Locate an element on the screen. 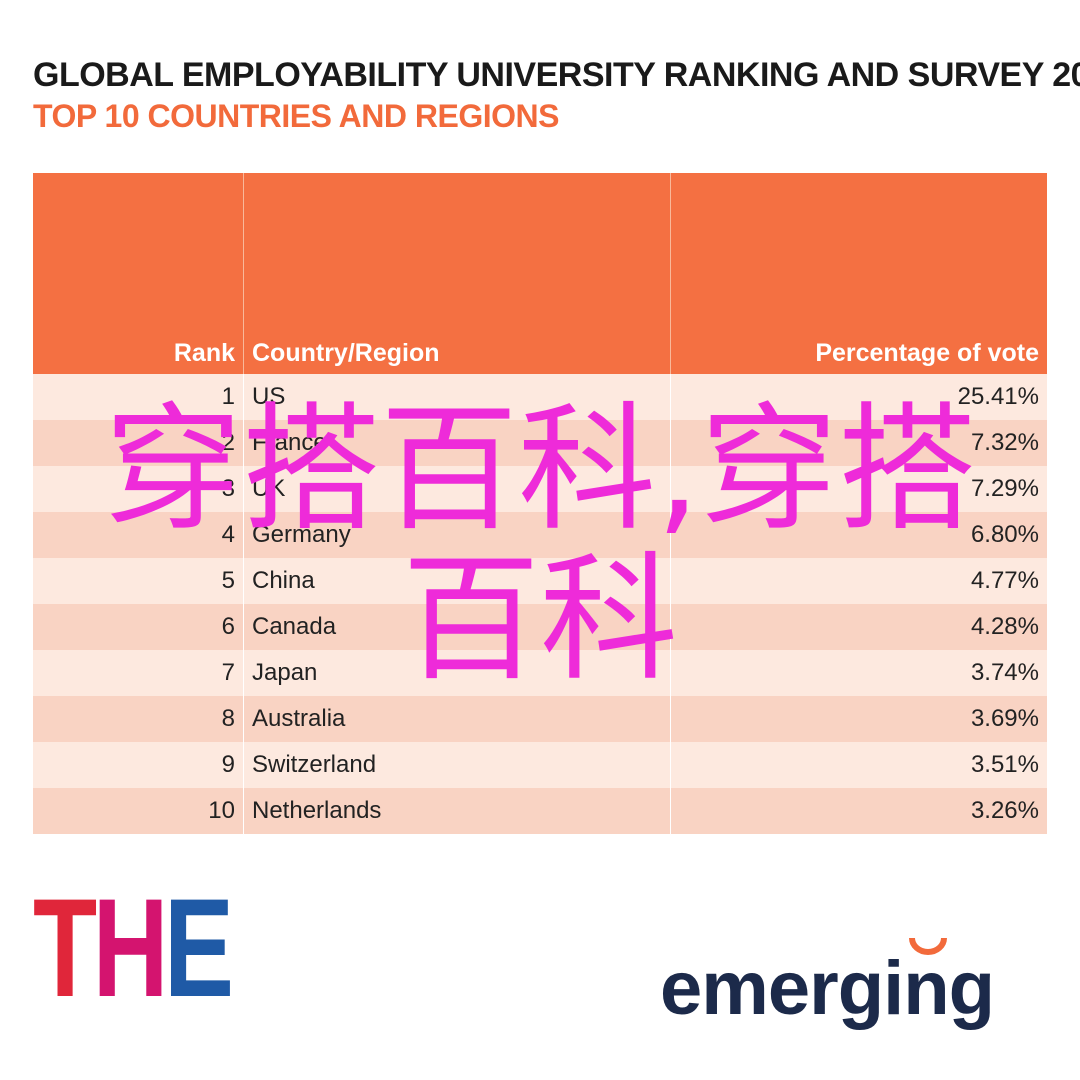  logo-letter: T is located at coordinates (65, 947).